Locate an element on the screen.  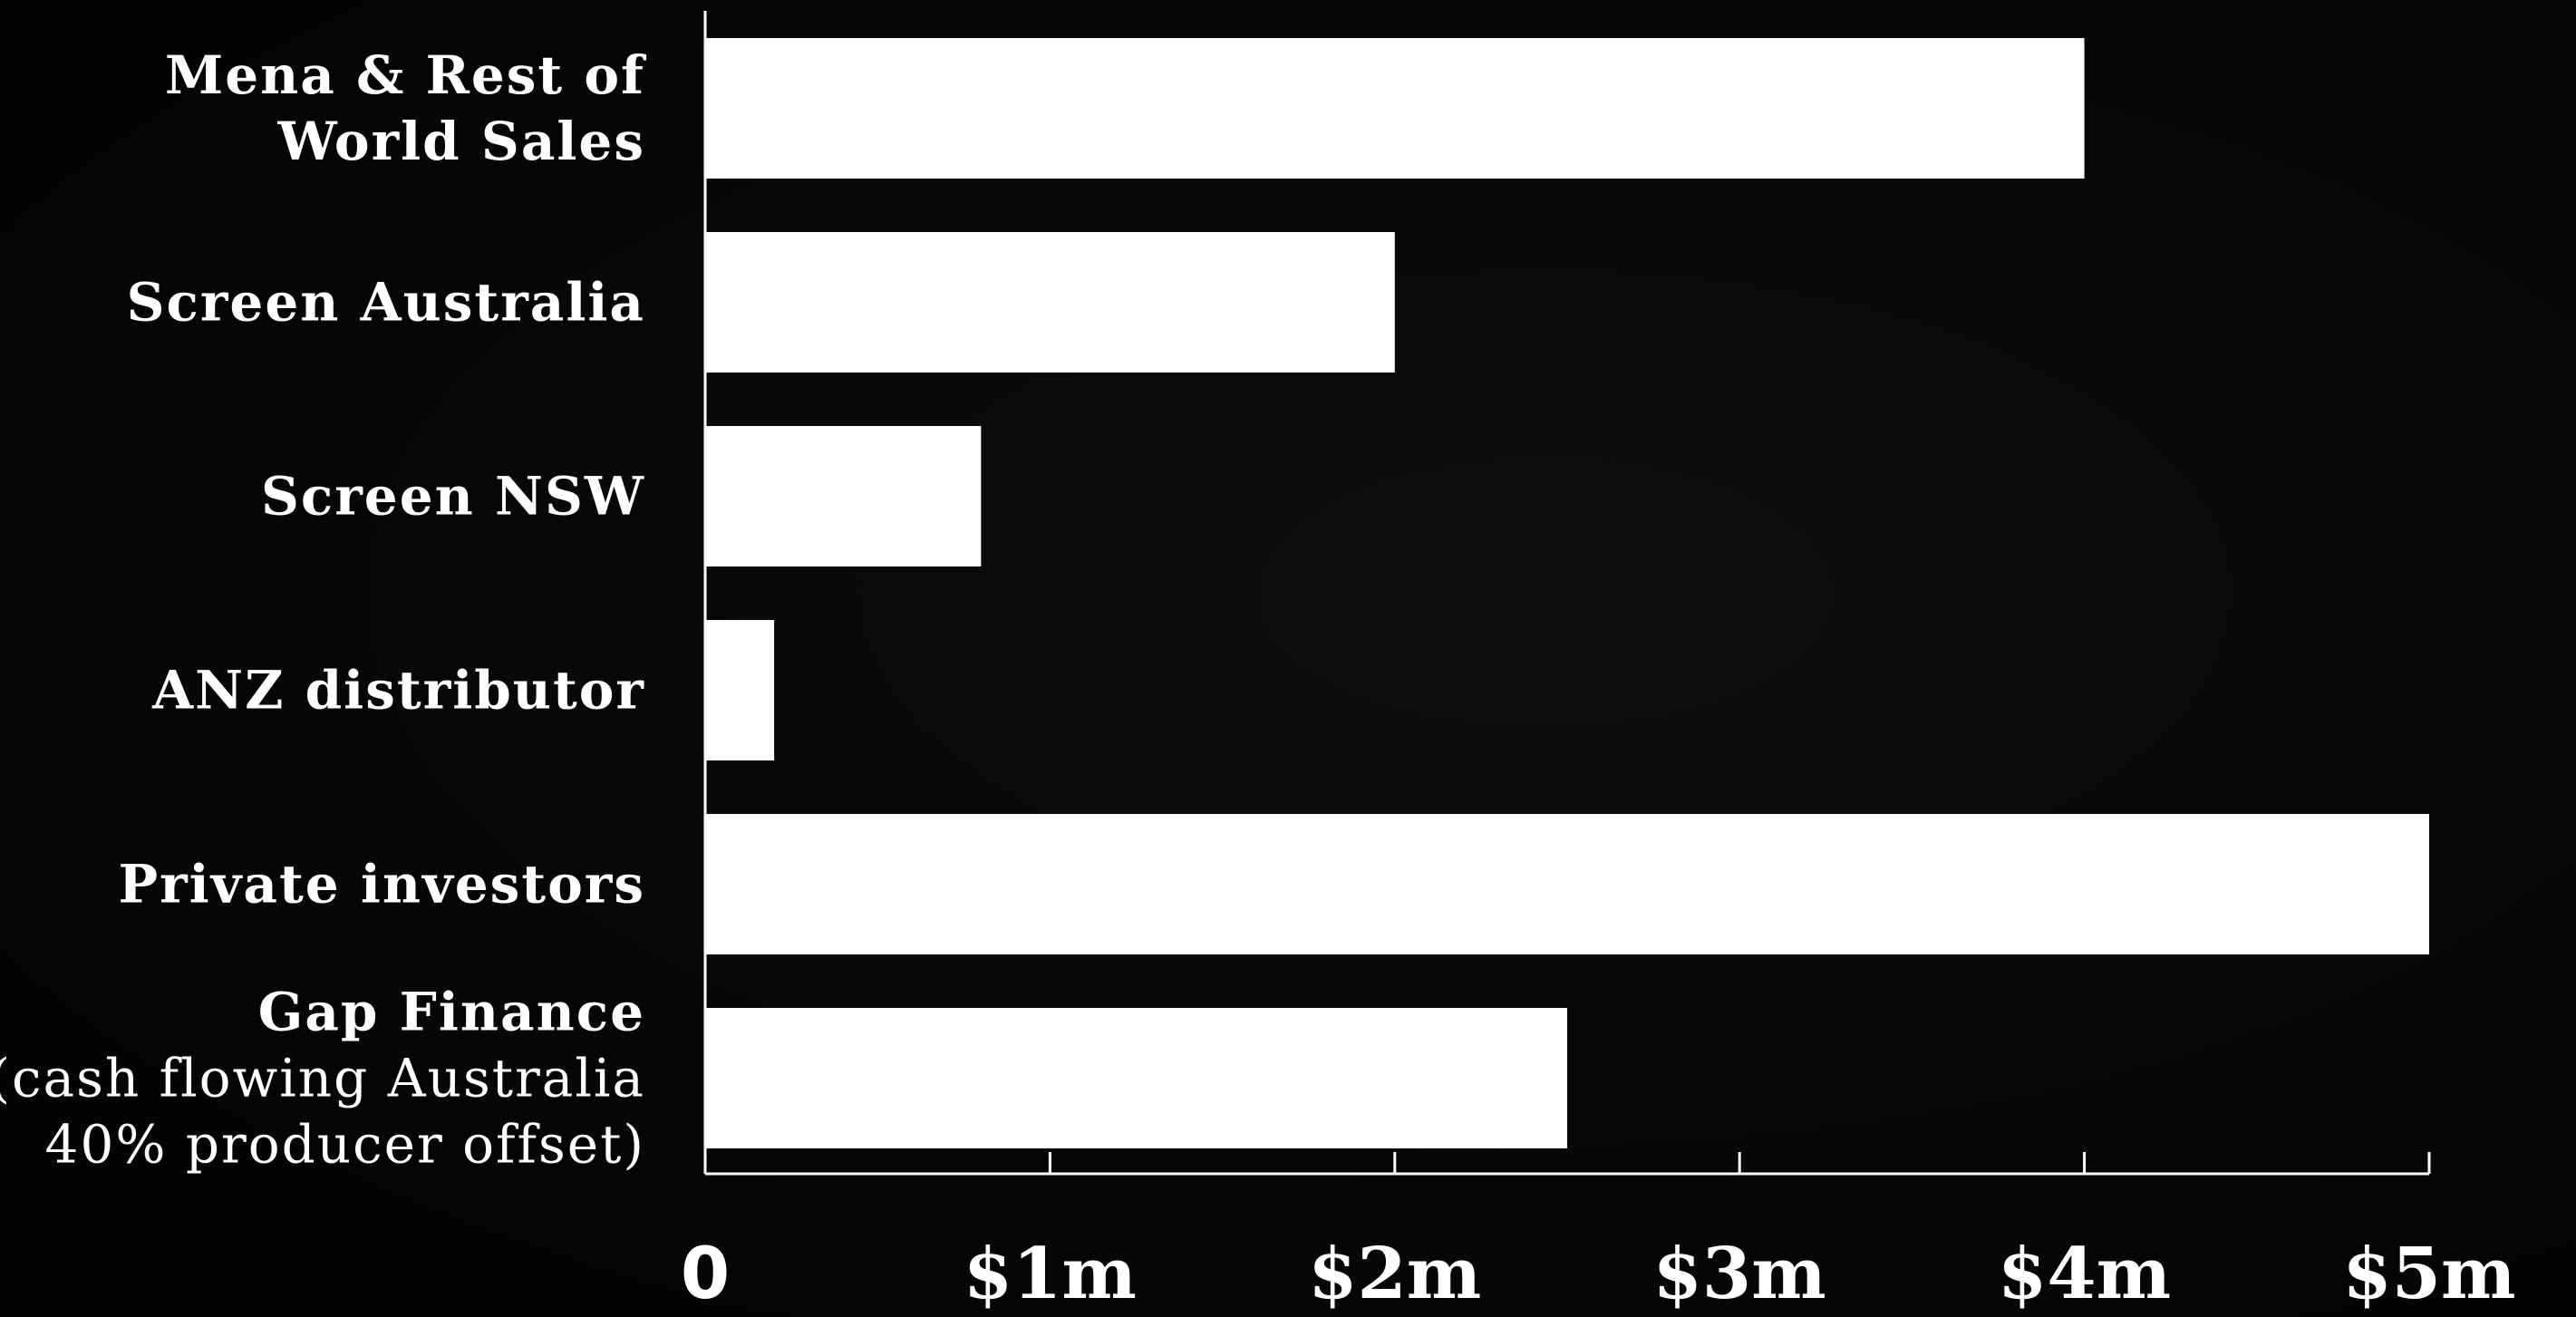
x-tick-label-4: $4m is located at coordinates (2084, 1274).